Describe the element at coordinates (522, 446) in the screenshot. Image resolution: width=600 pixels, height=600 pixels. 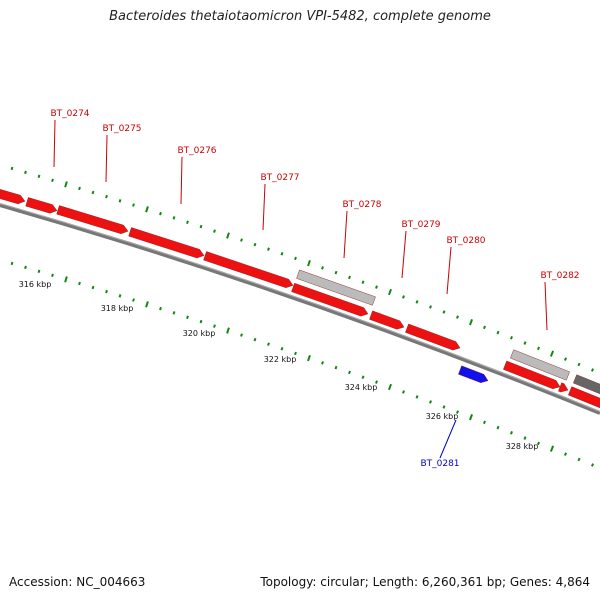
I see `scale-label: 328 kbp` at that location.